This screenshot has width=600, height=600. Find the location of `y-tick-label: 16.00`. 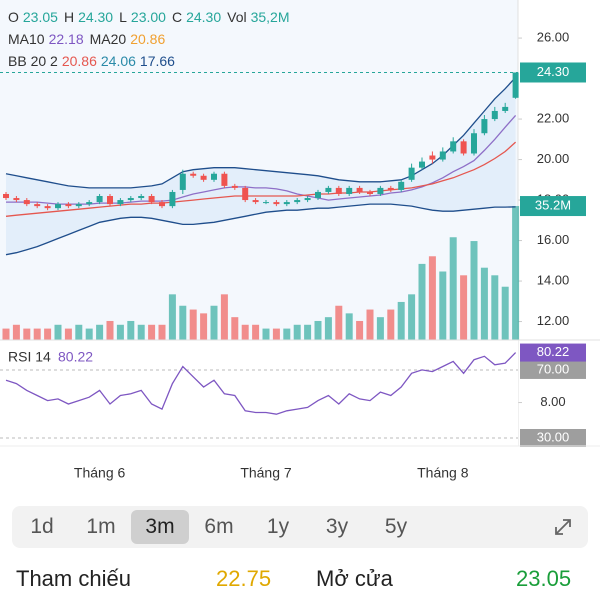

y-tick-label: 16.00 is located at coordinates (553, 239).